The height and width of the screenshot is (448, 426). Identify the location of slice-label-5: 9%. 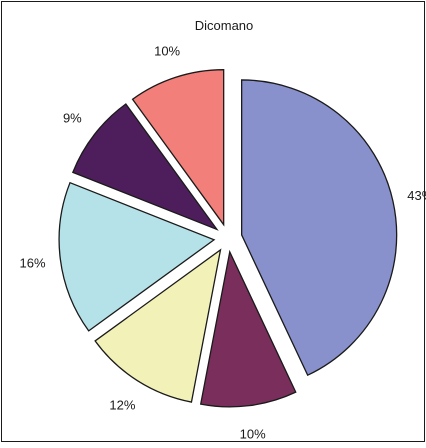
(72, 117).